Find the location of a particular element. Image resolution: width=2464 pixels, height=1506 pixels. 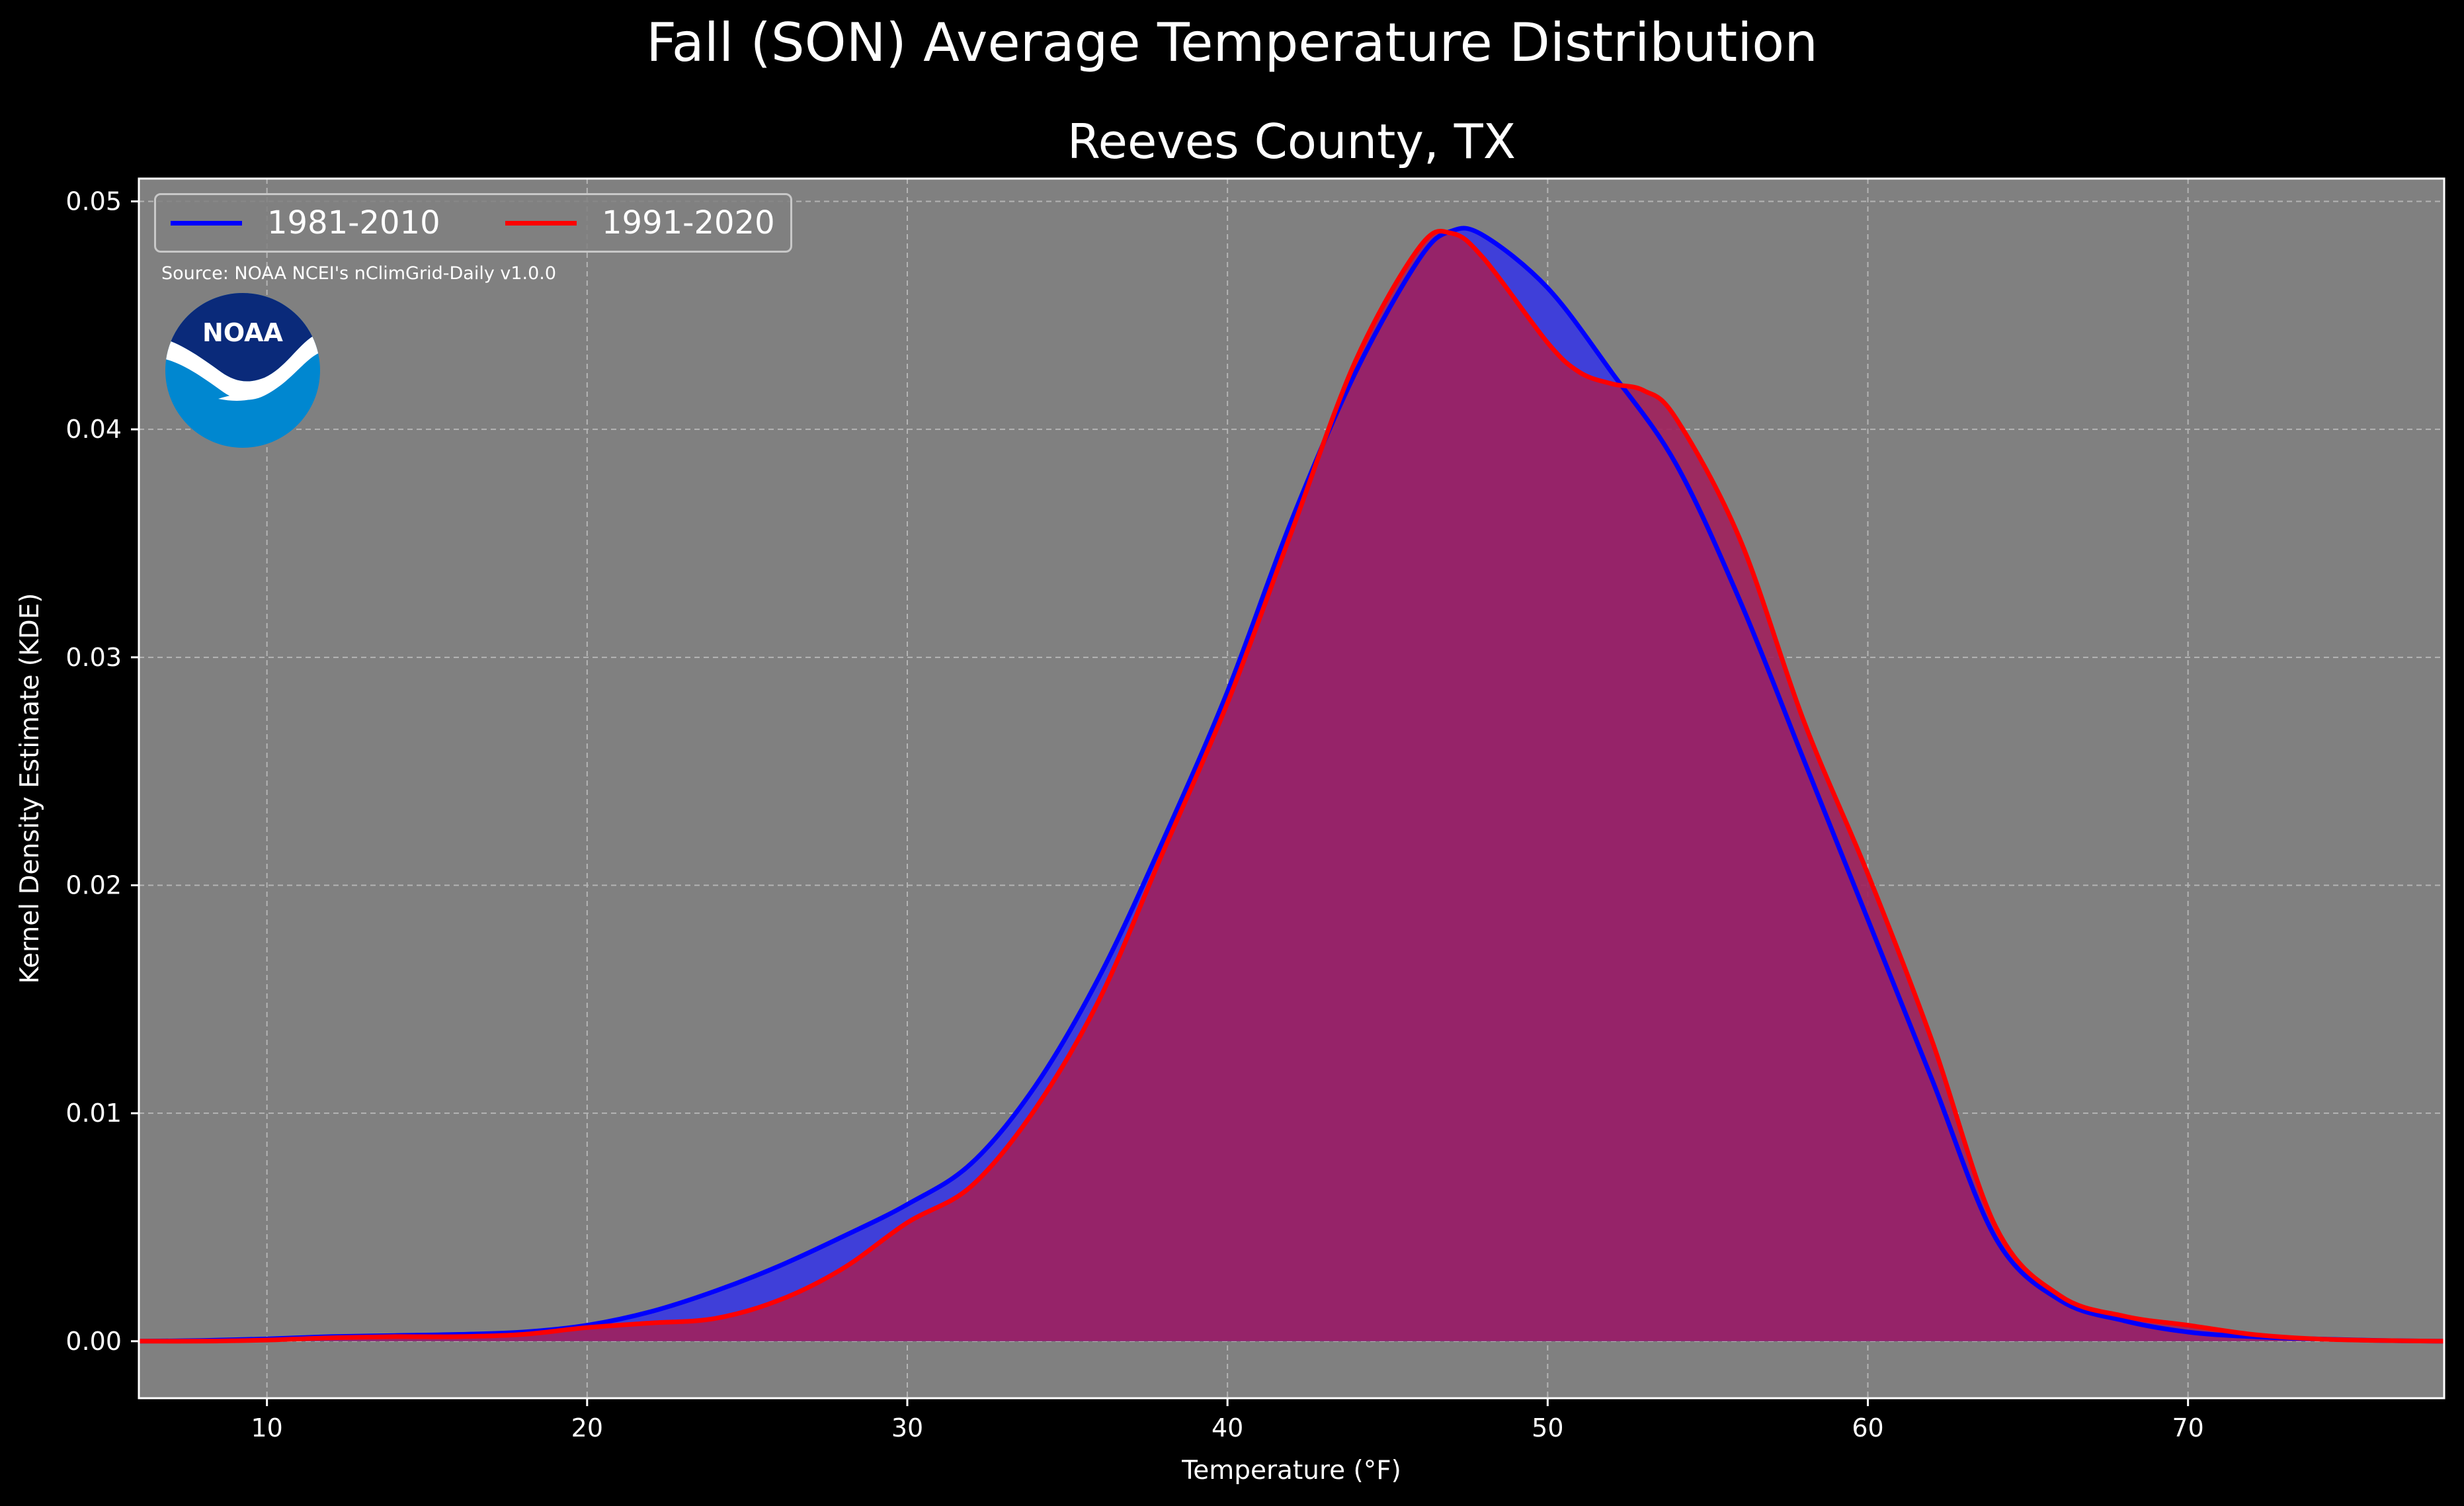

x-tick-label: 10 is located at coordinates (267, 1428).